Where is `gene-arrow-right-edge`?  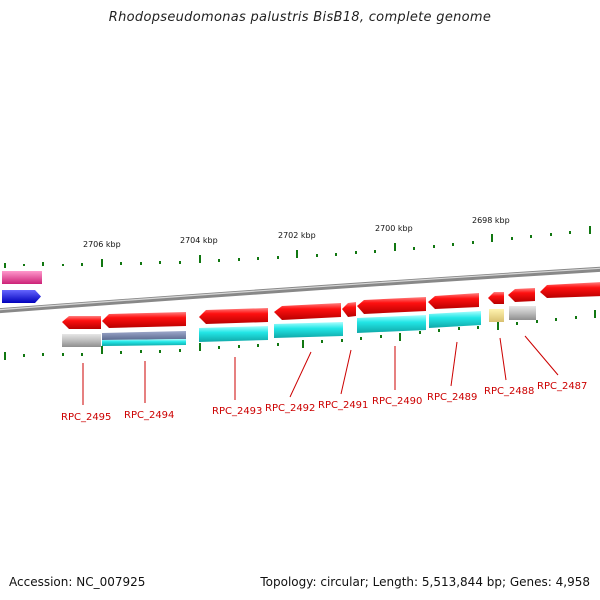
gene-arrow-right-edge is located at coordinates (570, 290).